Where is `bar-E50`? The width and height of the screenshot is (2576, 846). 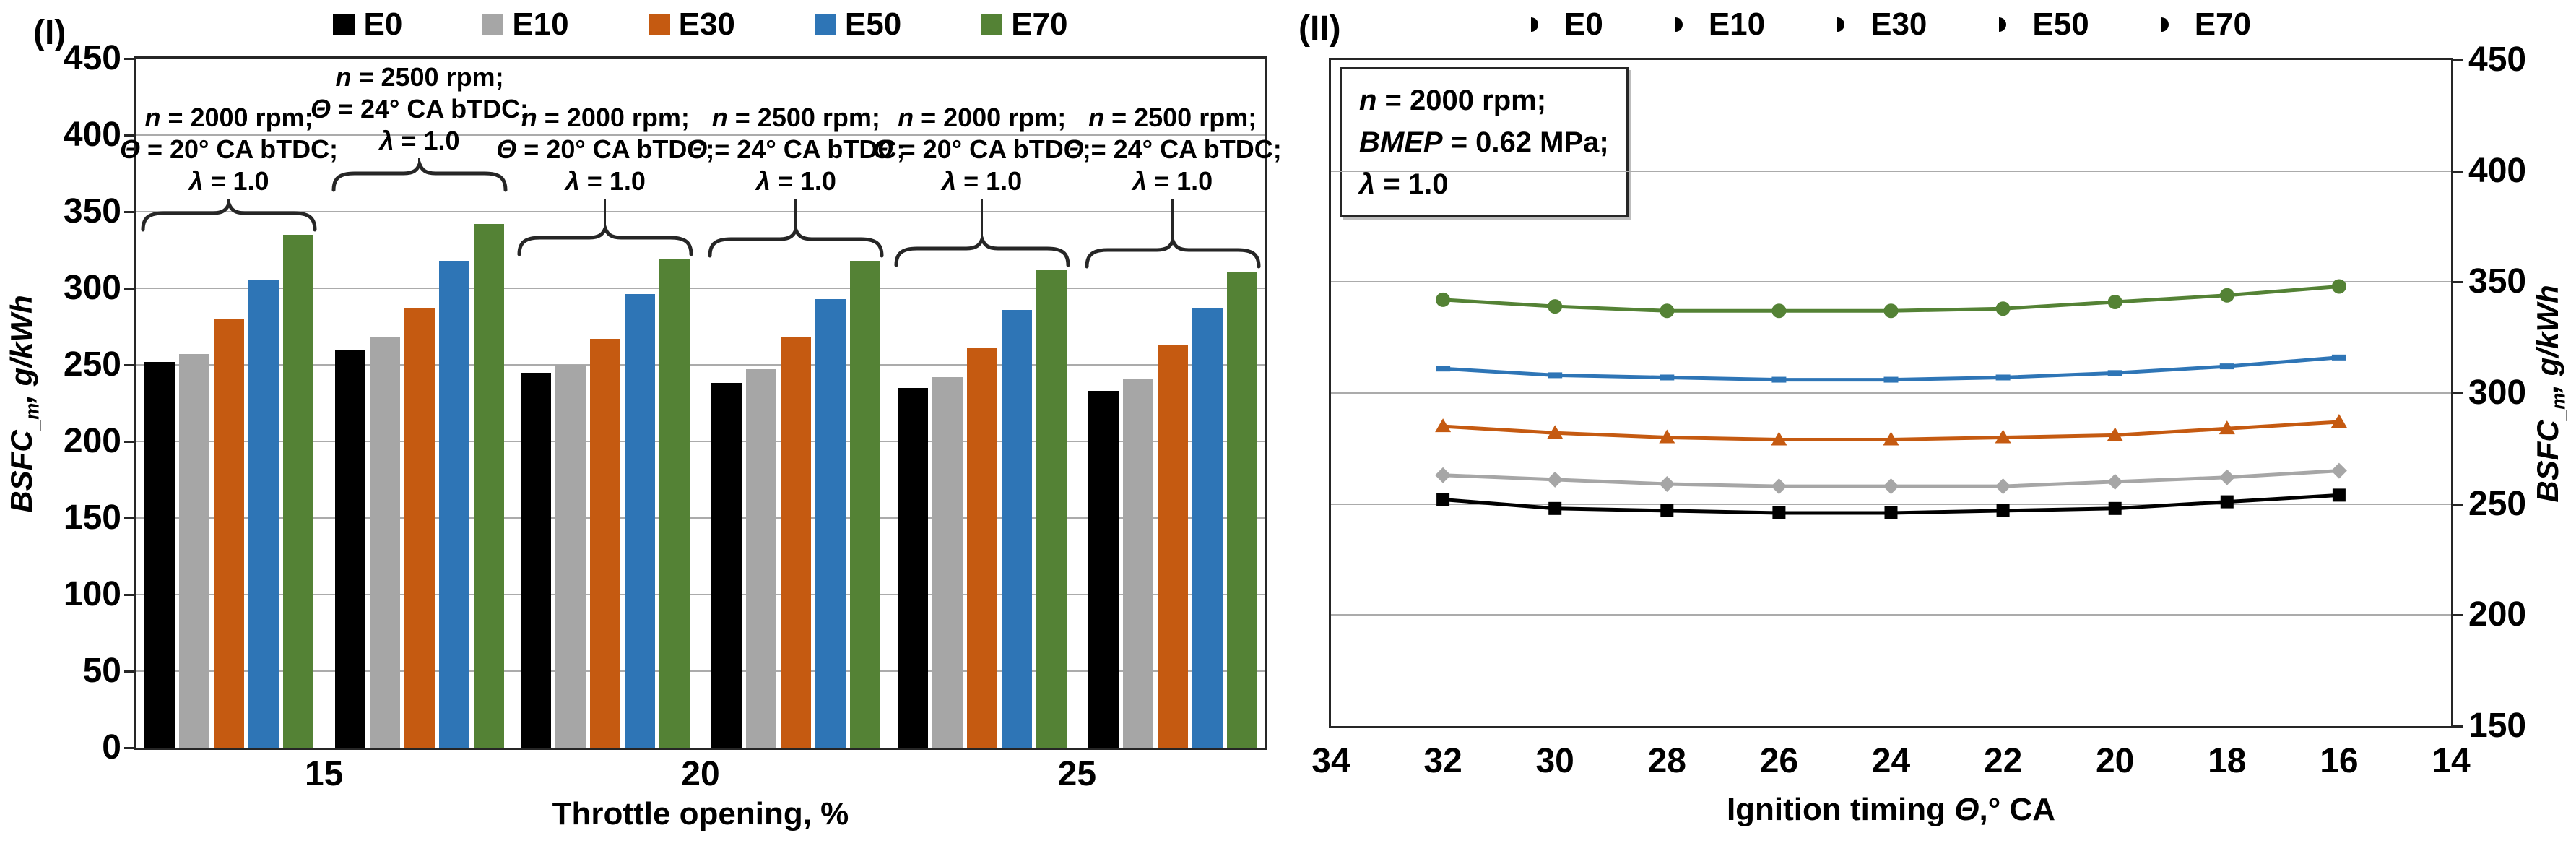 bar-E50 is located at coordinates (640, 521).